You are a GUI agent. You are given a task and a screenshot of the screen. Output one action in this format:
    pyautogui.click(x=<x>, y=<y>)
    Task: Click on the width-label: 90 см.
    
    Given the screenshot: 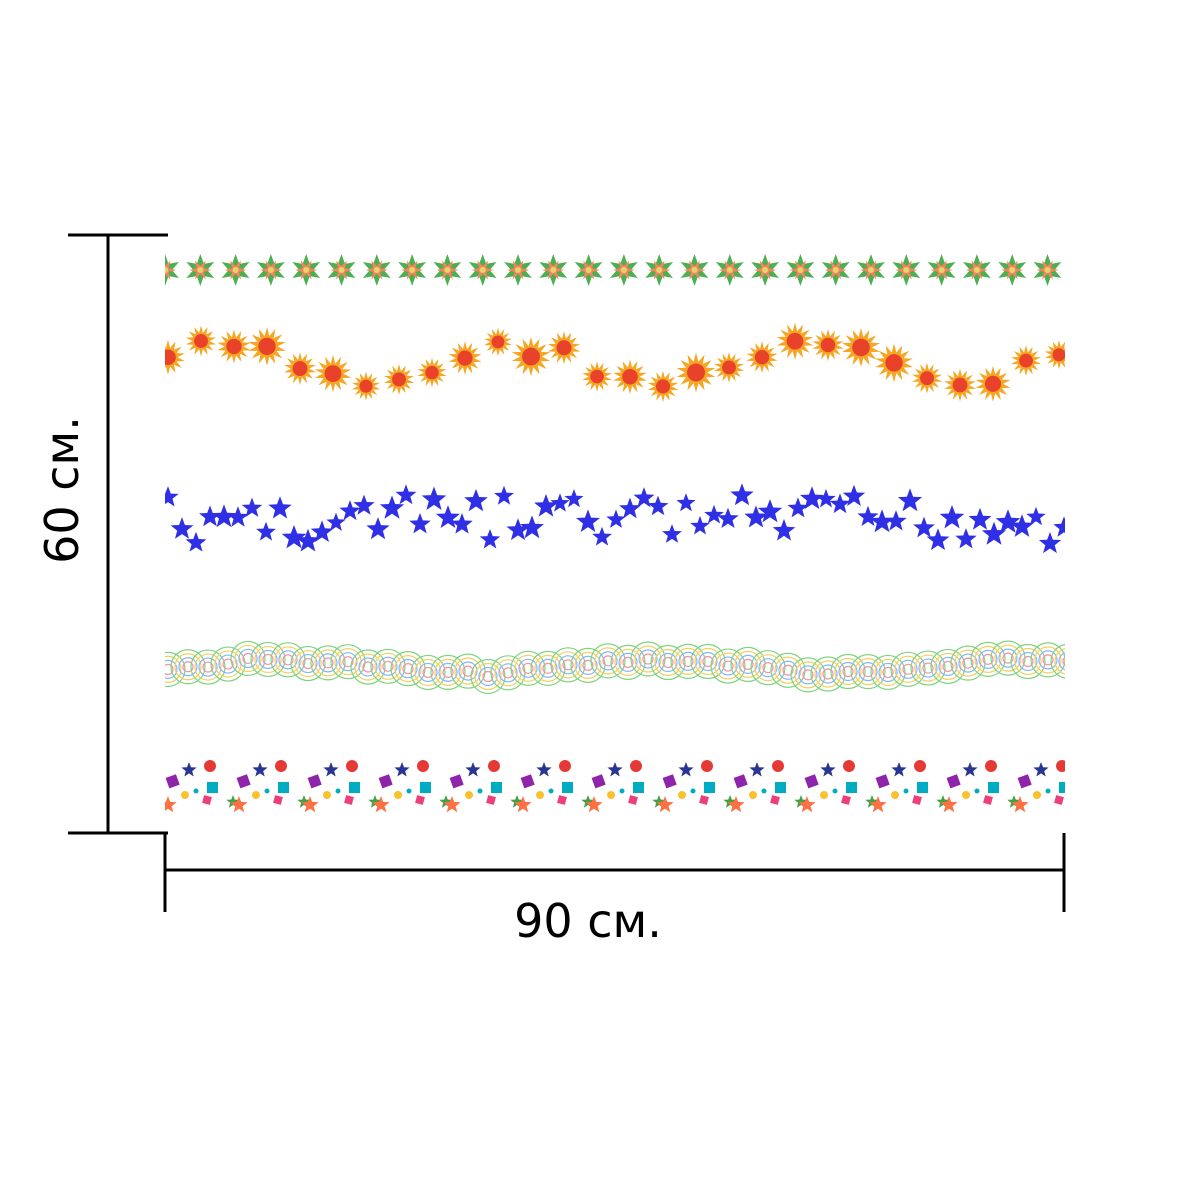 What is the action you would take?
    pyautogui.click(x=588, y=921)
    